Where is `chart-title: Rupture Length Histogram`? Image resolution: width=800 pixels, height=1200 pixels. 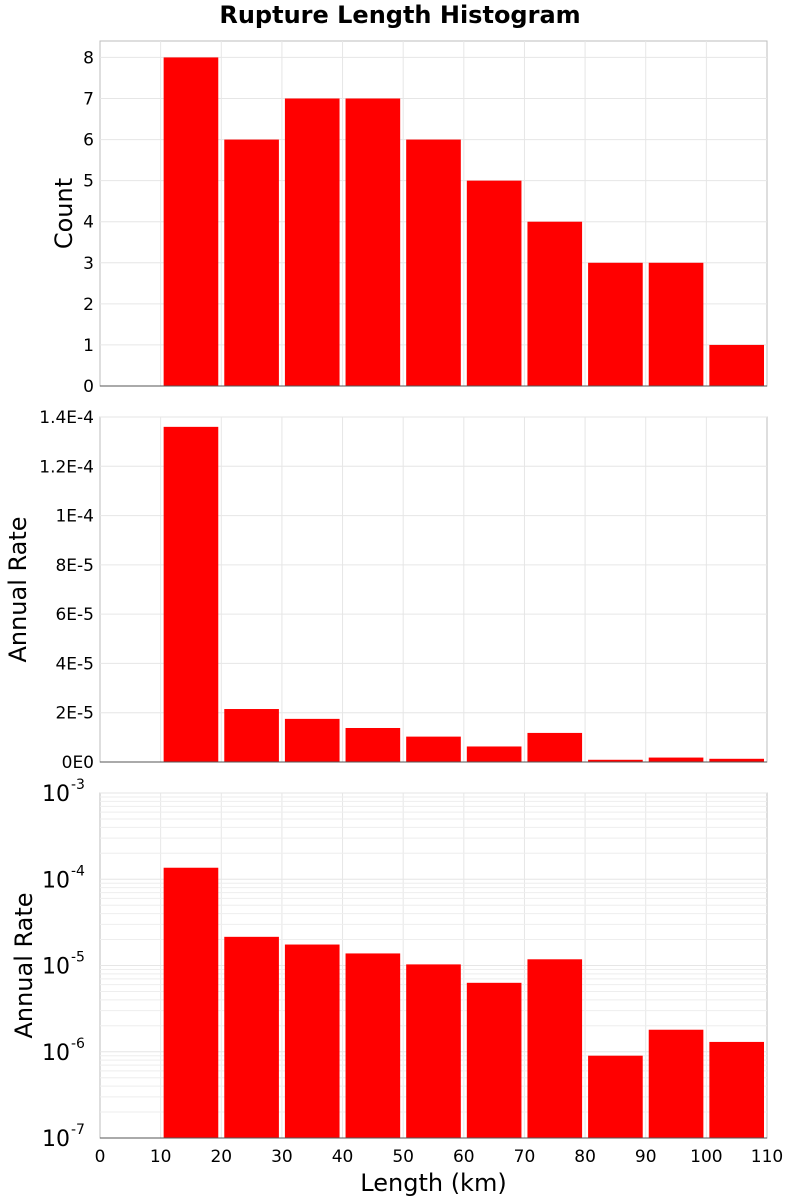
chart-title: Rupture Length Histogram is located at coordinates (399, 15).